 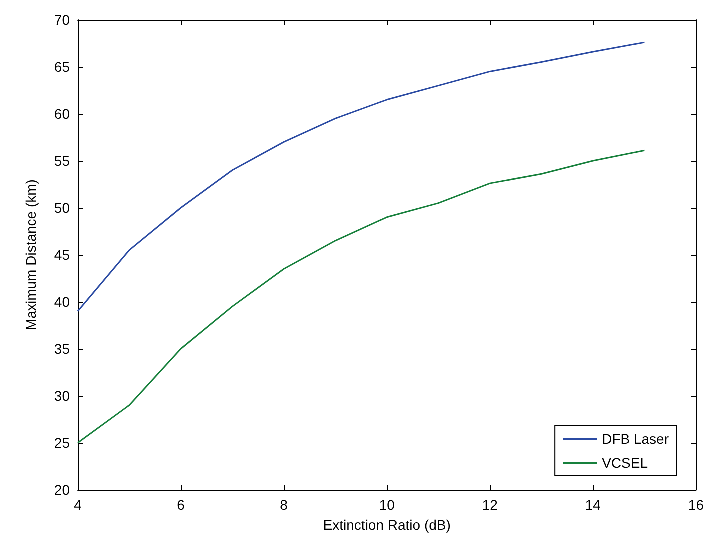 What do you see at coordinates (62, 208) in the screenshot?
I see `y-tick-label: 50` at bounding box center [62, 208].